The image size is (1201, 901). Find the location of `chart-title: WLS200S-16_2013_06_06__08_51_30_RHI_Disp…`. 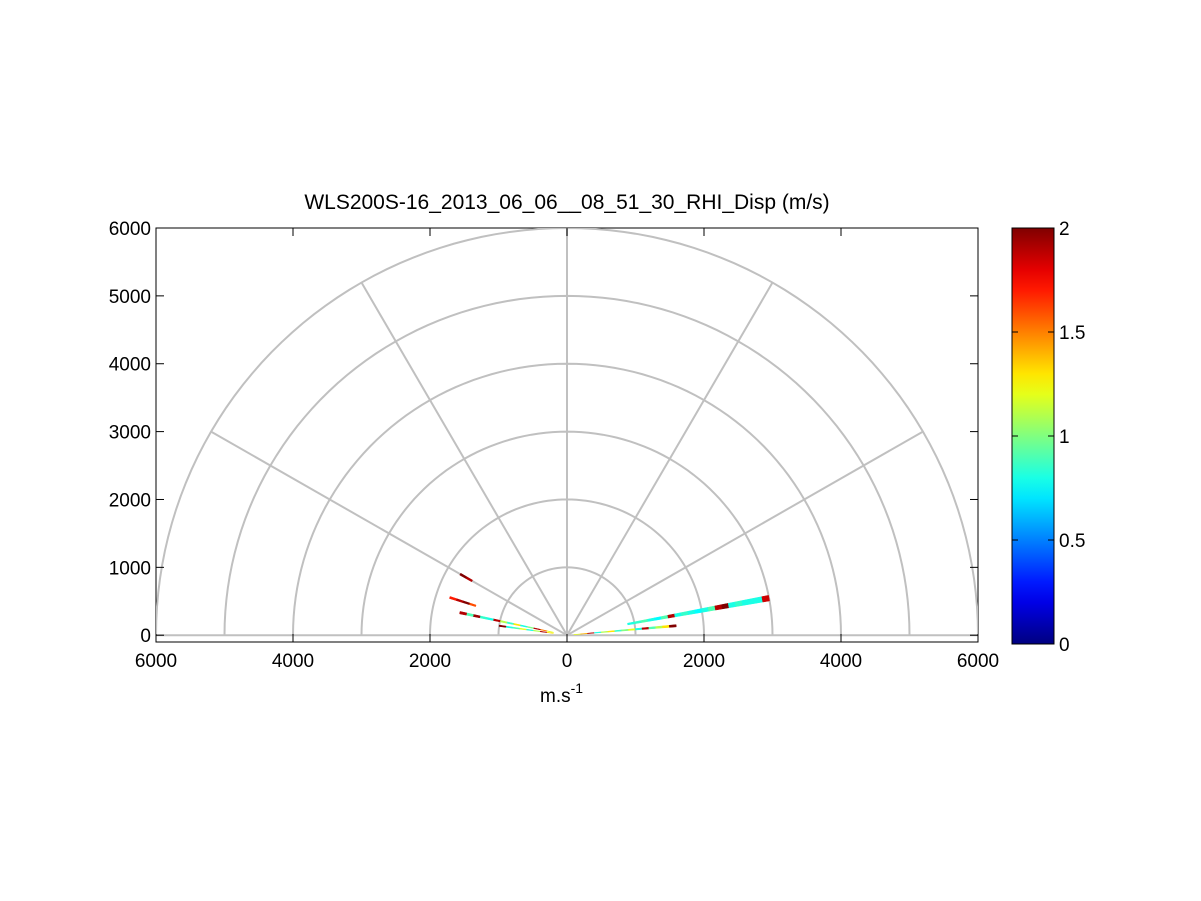

chart-title: WLS200S-16_2013_06_06__08_51_30_RHI_Disp… is located at coordinates (566, 202).